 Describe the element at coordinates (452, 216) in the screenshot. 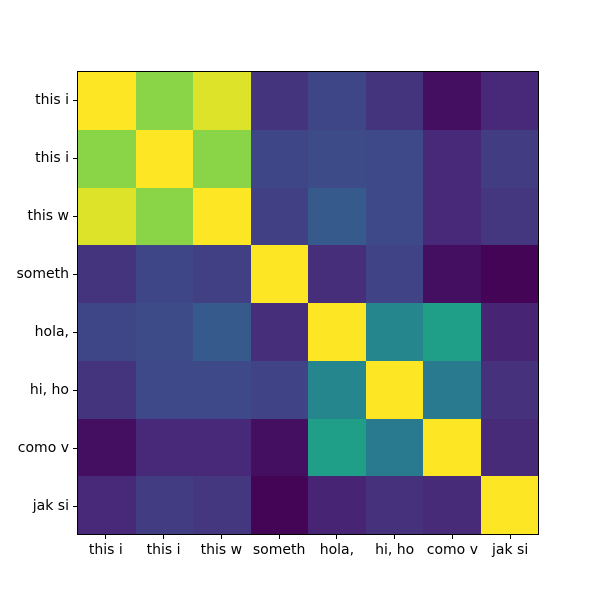

I see `heatmap-cell-r2-c6` at that location.